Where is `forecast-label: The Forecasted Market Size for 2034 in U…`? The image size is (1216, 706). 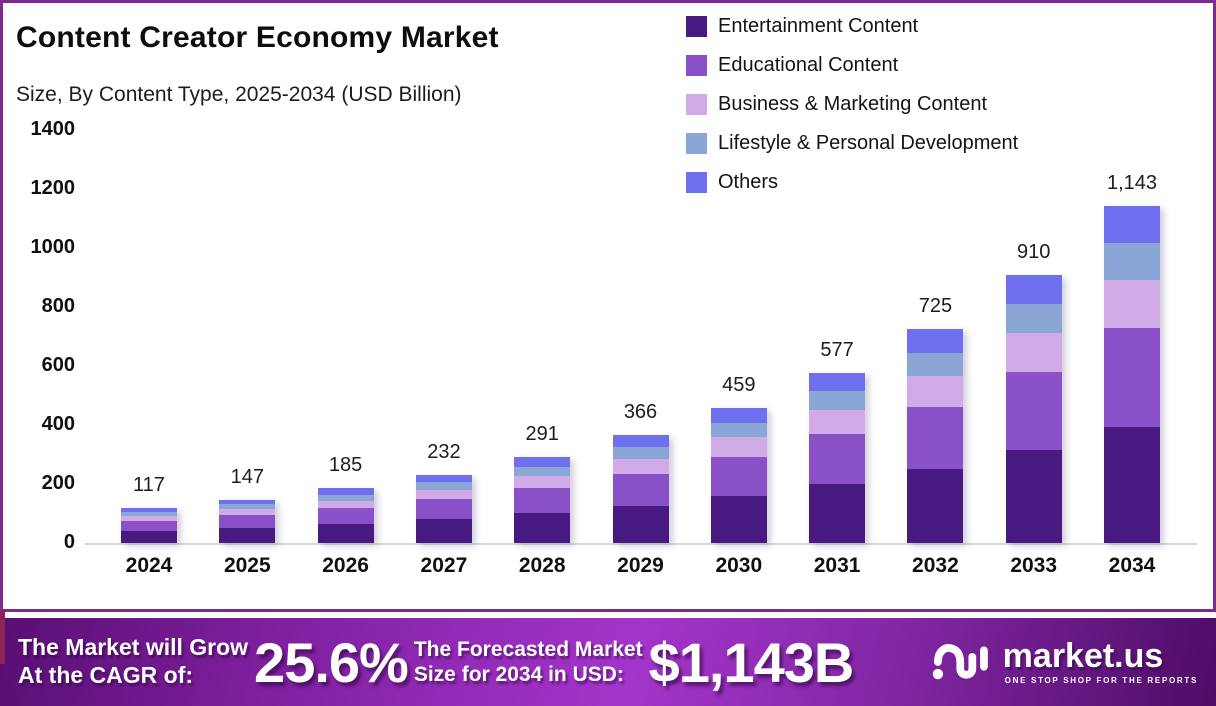 forecast-label: The Forecasted Market Size for 2034 in U… is located at coordinates (528, 662).